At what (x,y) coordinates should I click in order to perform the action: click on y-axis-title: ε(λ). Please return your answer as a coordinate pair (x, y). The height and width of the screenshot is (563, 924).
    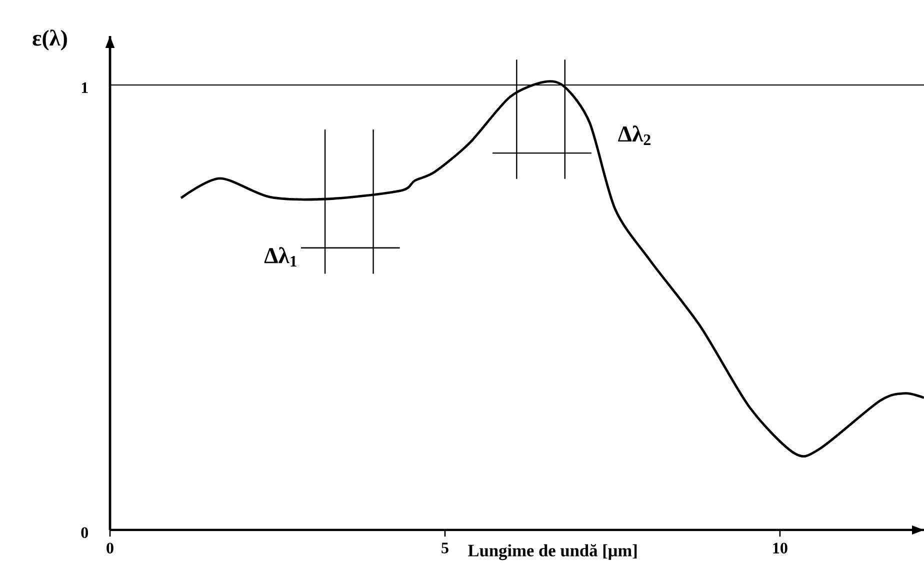
    Looking at the image, I should click on (49, 40).